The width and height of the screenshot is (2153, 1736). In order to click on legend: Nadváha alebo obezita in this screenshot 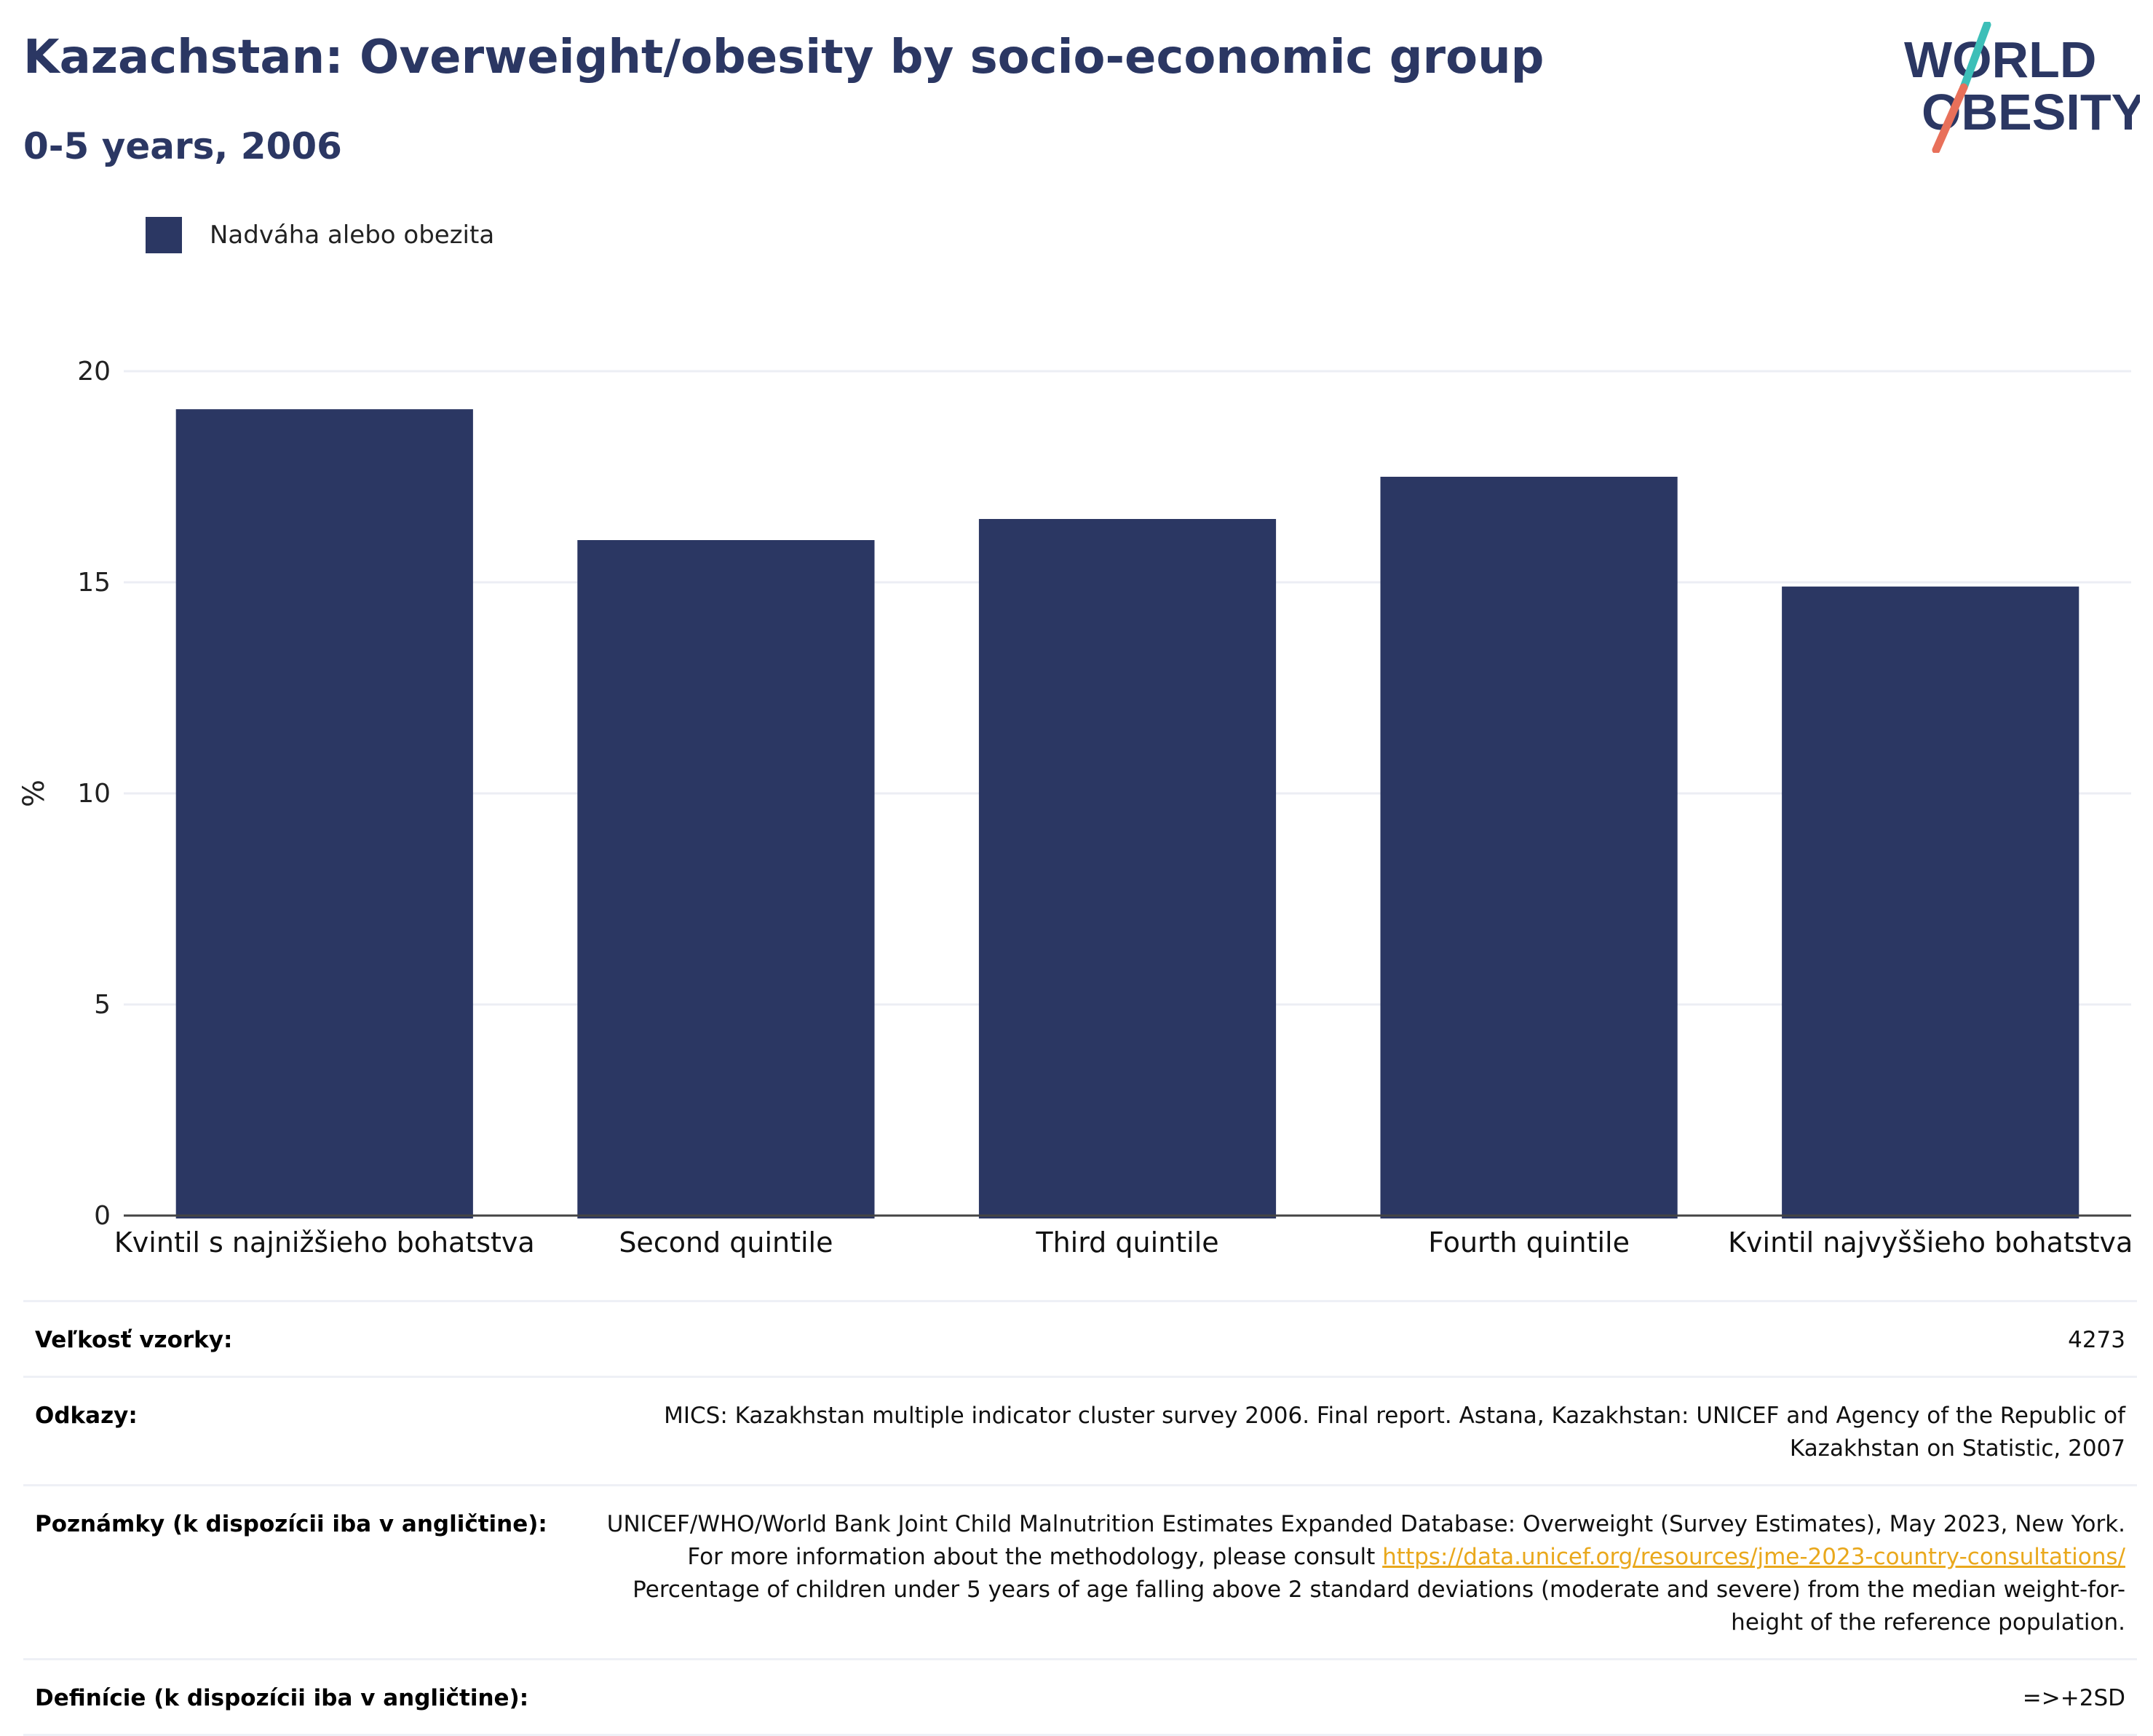, I will do `click(320, 235)`.